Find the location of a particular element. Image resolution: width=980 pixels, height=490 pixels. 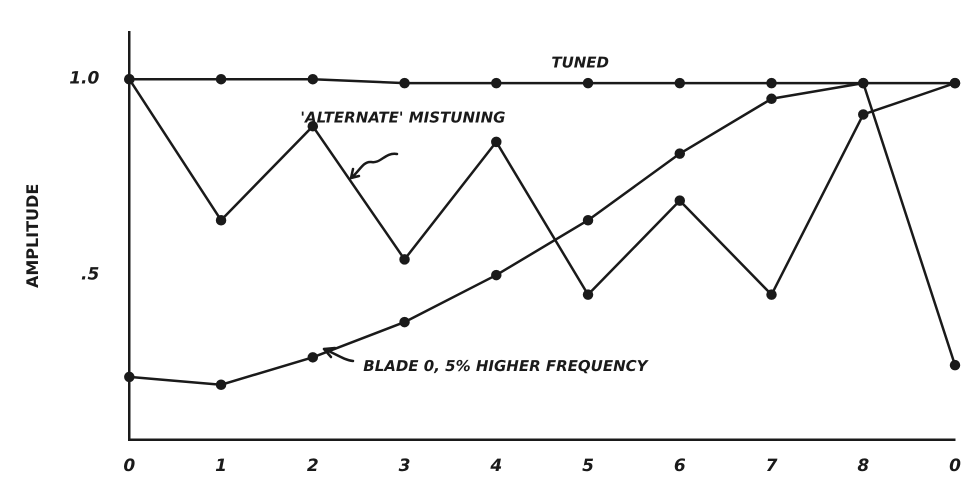

series-label: TUNED is located at coordinates (580, 62).